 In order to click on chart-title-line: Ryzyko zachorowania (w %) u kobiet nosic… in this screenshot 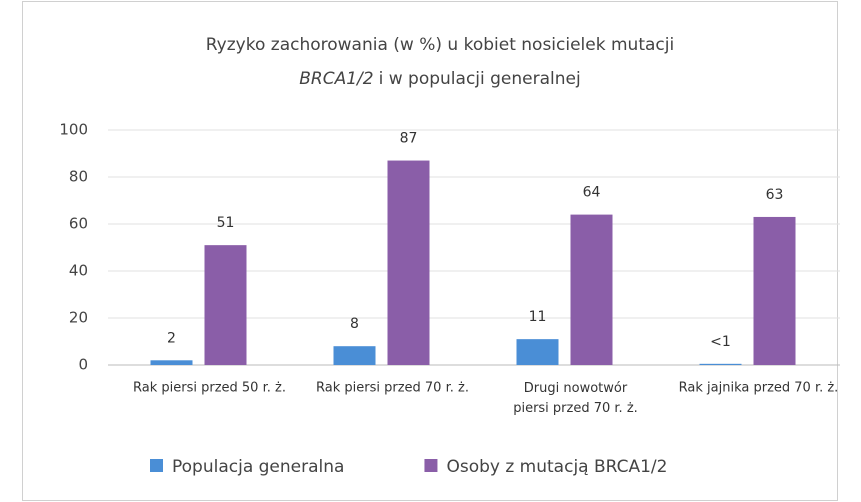, I will do `click(440, 45)`.